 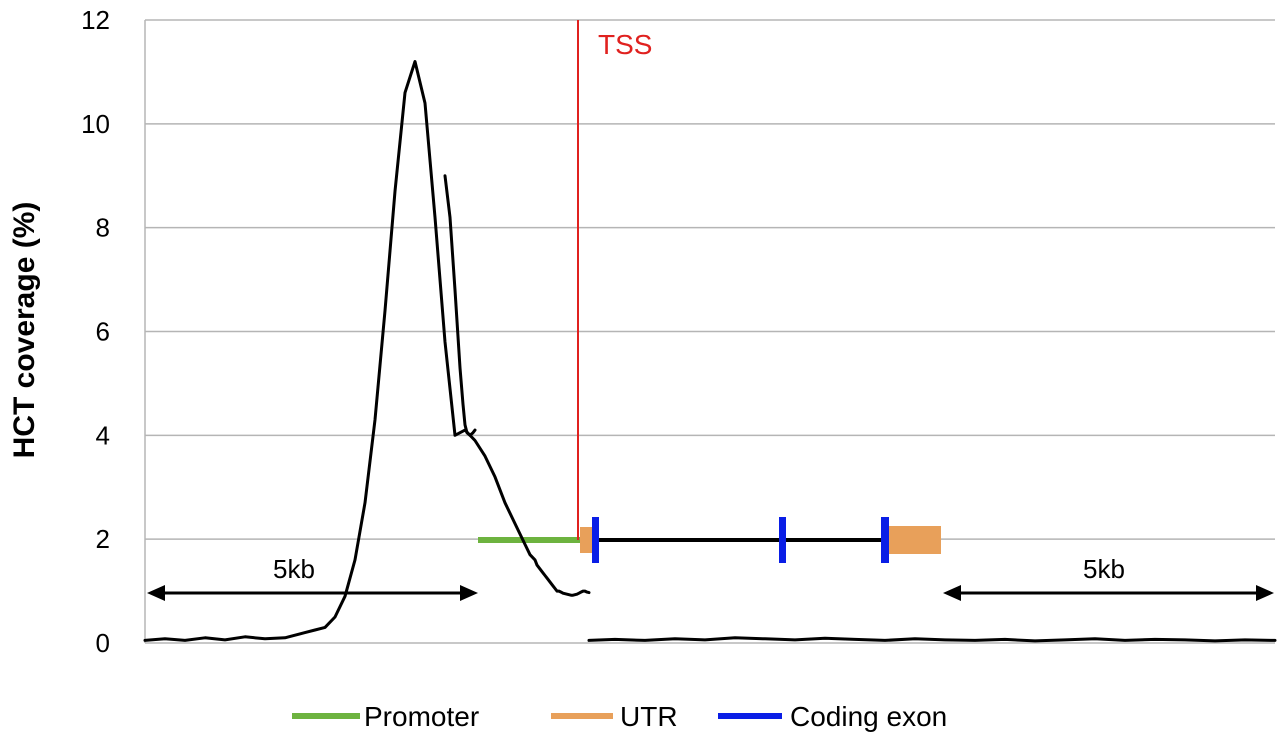 I want to click on utr-5prime, so click(x=586, y=540).